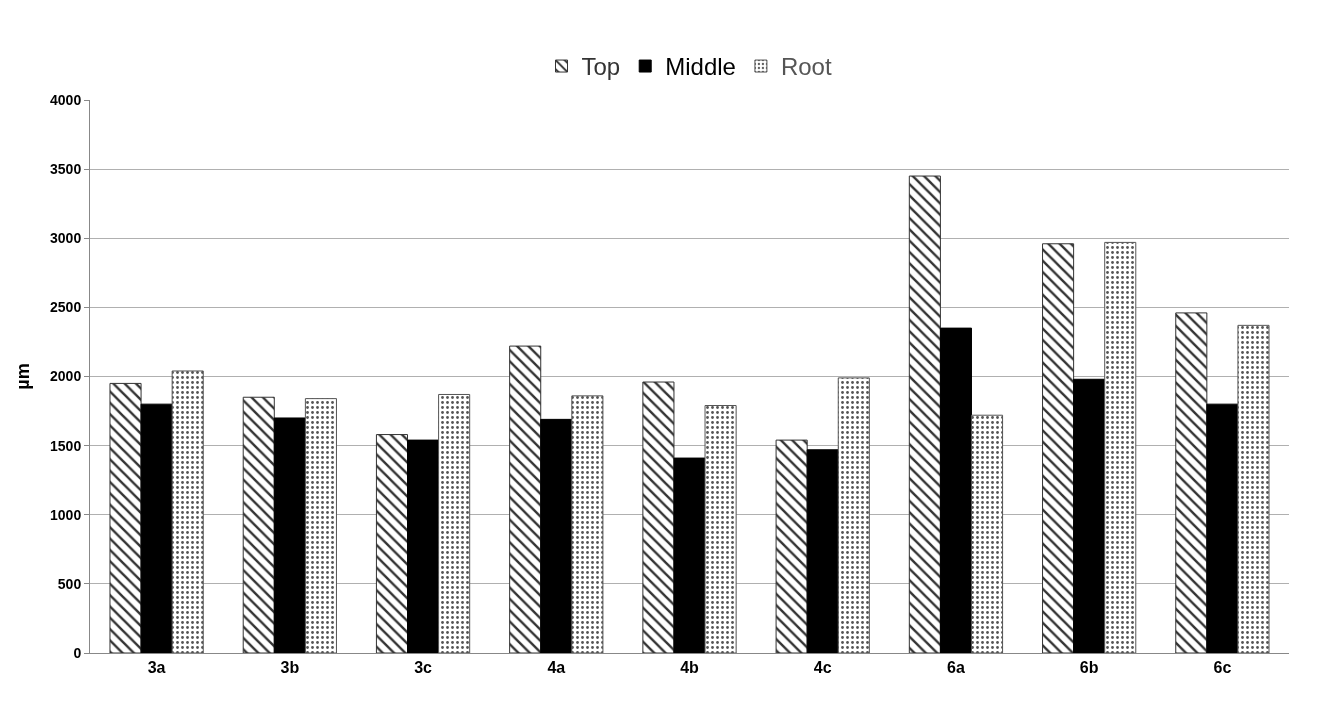 The width and height of the screenshot is (1319, 713). I want to click on text: Root, so click(806, 67).